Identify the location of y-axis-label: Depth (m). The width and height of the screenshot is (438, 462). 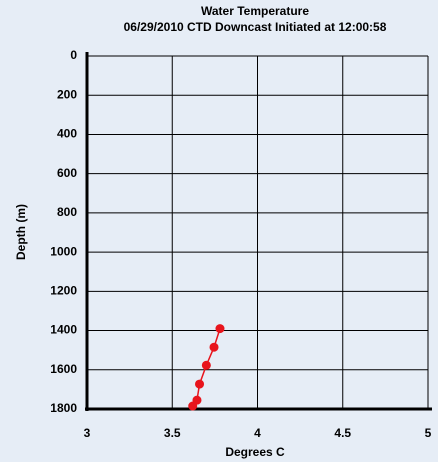
(21, 232).